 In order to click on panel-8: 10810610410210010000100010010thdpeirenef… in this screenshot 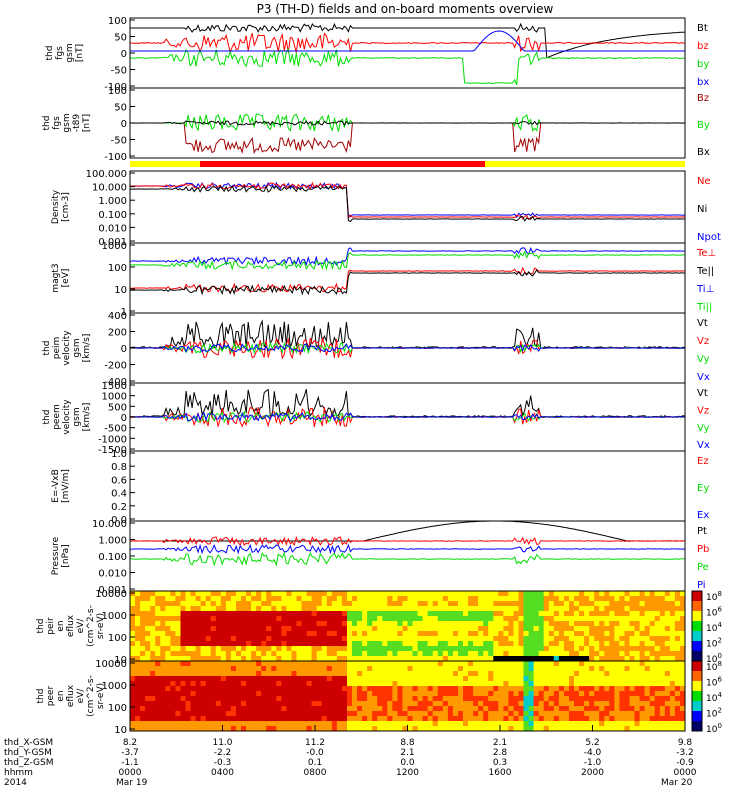, I will do `click(379, 627)`.